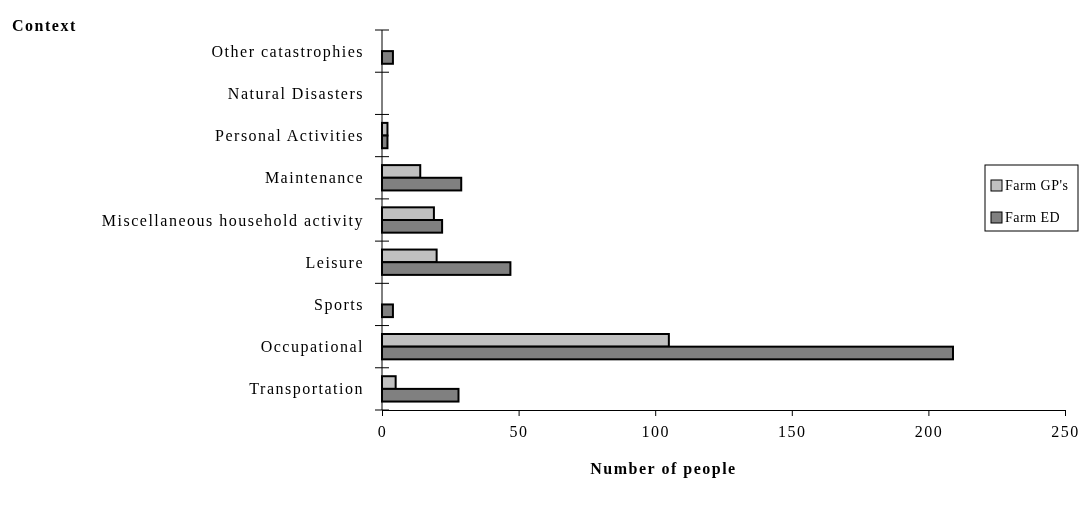 Image resolution: width=1081 pixels, height=506 pixels. Describe the element at coordinates (44, 25) in the screenshot. I see `y-axis-title: Context` at that location.